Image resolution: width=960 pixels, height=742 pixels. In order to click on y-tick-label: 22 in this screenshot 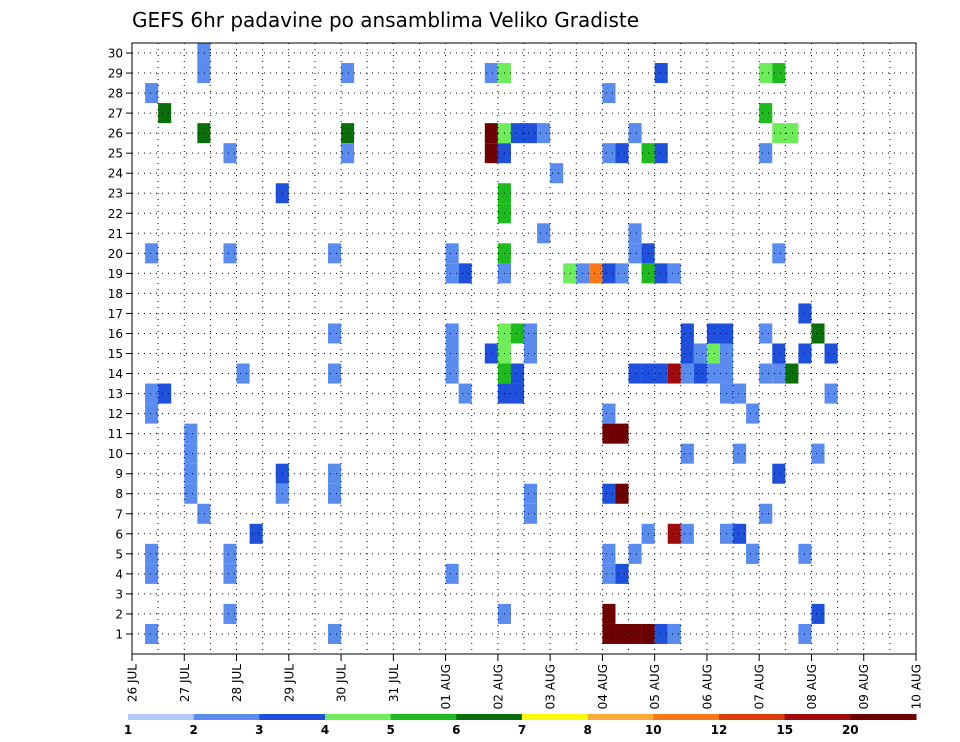, I will do `click(115, 214)`.